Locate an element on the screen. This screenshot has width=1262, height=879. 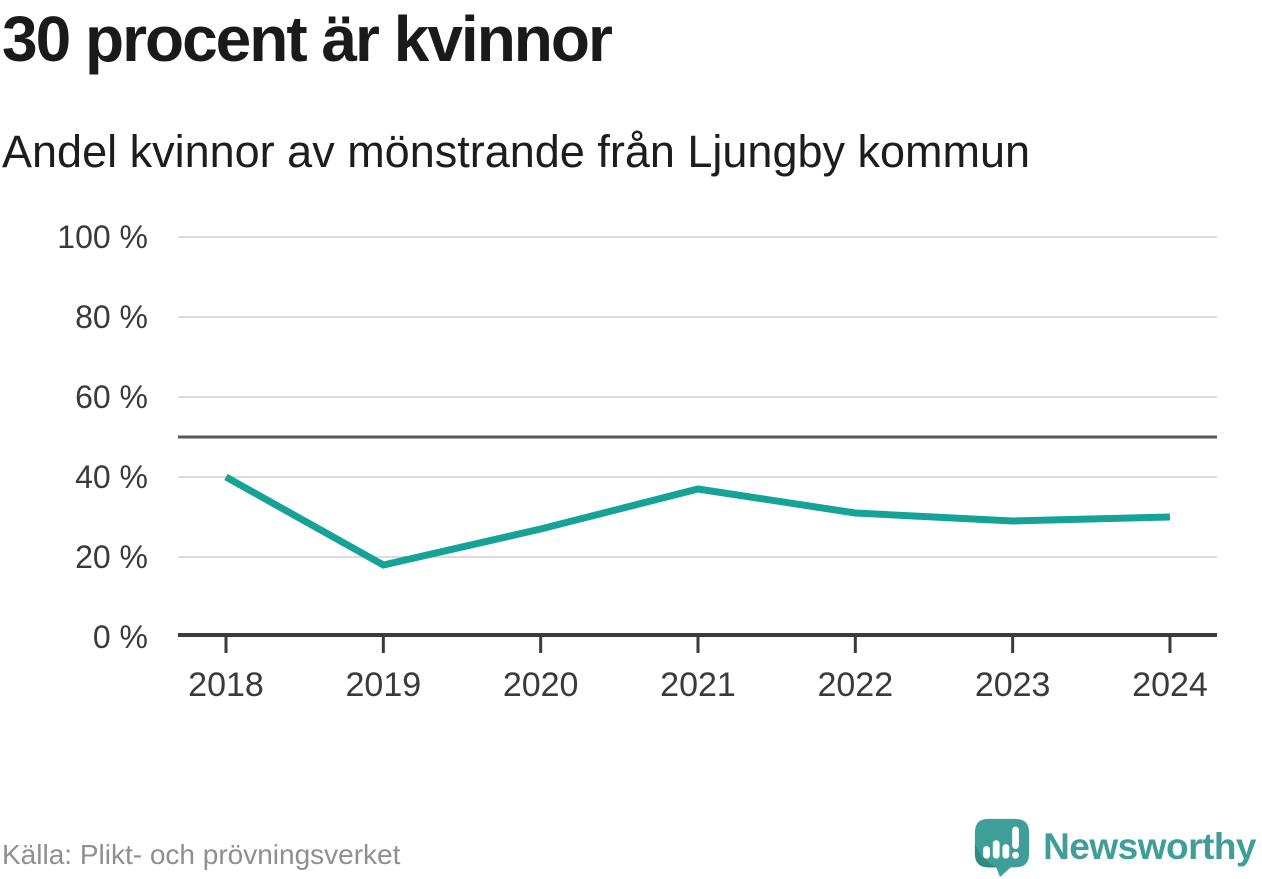
exclamation-bar is located at coordinates (1015, 837).